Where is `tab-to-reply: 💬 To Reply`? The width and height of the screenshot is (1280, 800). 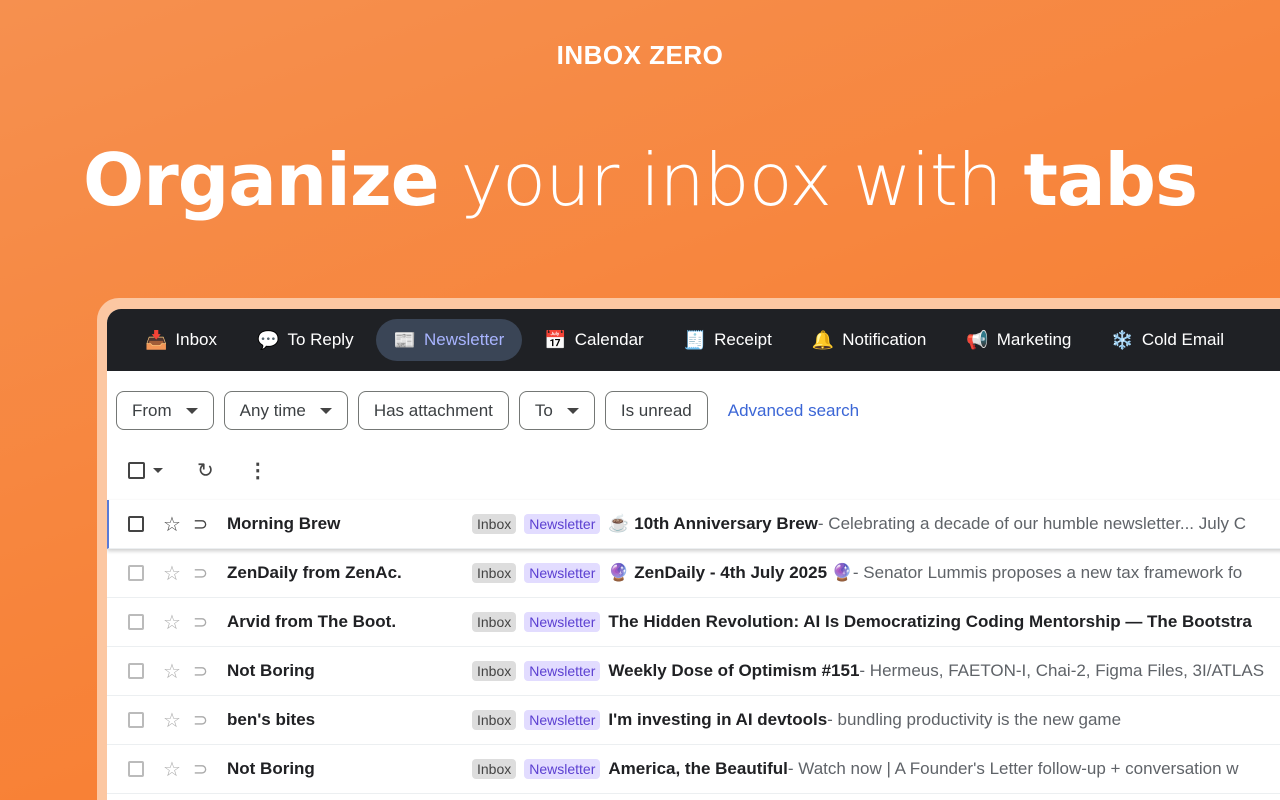
tab-to-reply: 💬 To Reply is located at coordinates (305, 340).